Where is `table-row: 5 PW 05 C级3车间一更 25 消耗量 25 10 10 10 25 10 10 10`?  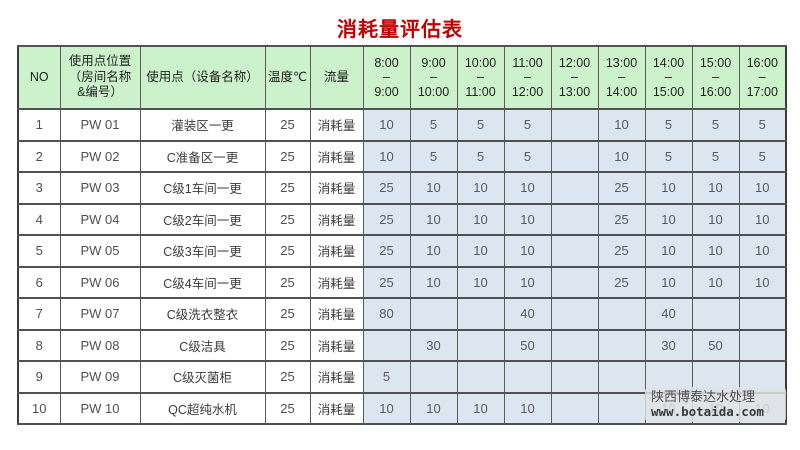
table-row: 5 PW 05 C级3车间一更 25 消耗量 25 10 10 10 25 10 10 10 is located at coordinates (402, 251).